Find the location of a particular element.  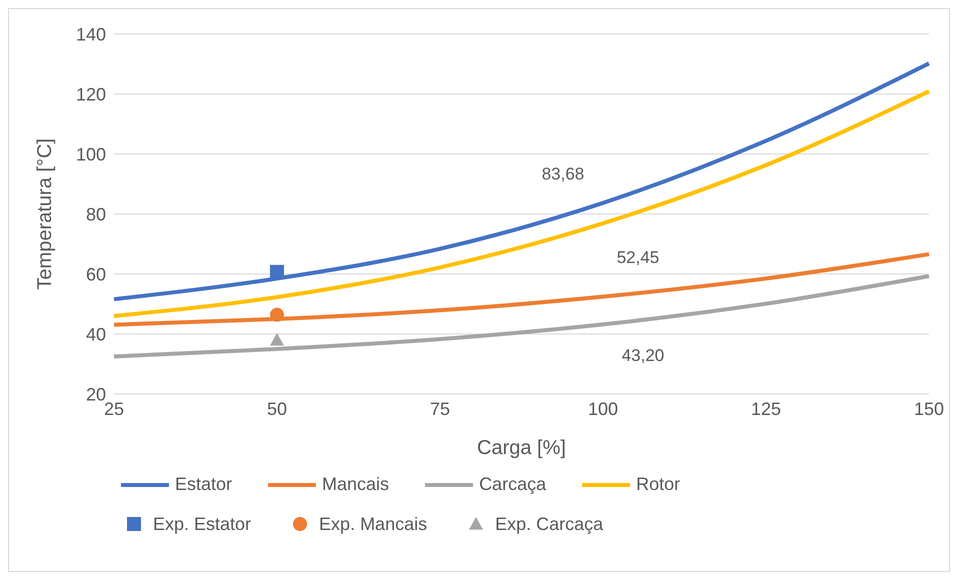

legend-label: Rotor is located at coordinates (658, 484).